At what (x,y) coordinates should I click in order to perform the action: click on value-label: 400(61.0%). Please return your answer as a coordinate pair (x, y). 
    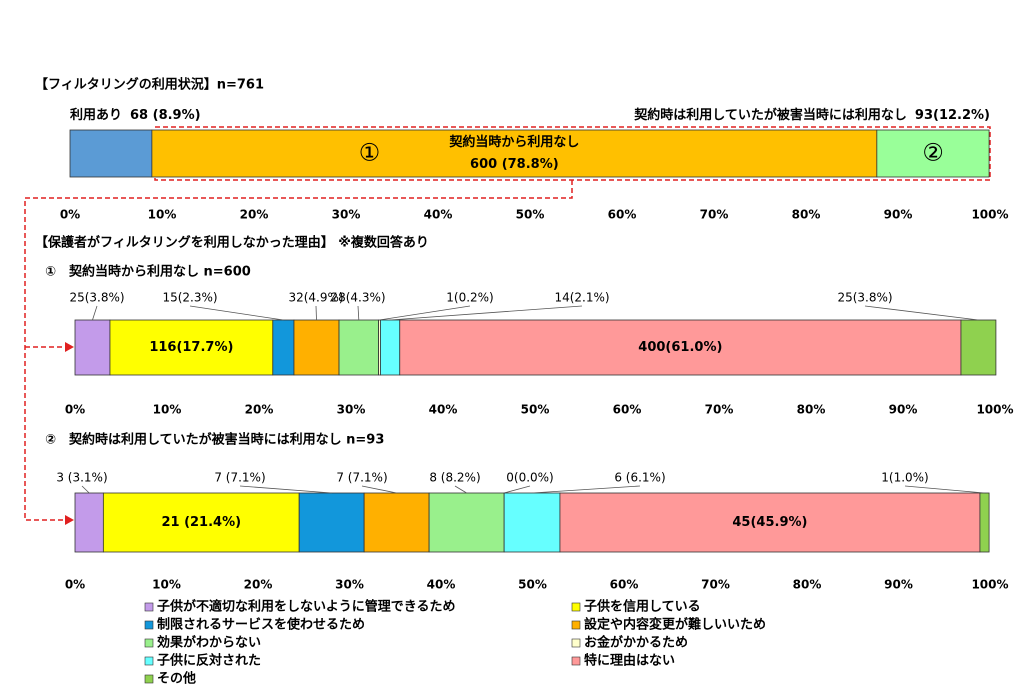
    Looking at the image, I should click on (680, 347).